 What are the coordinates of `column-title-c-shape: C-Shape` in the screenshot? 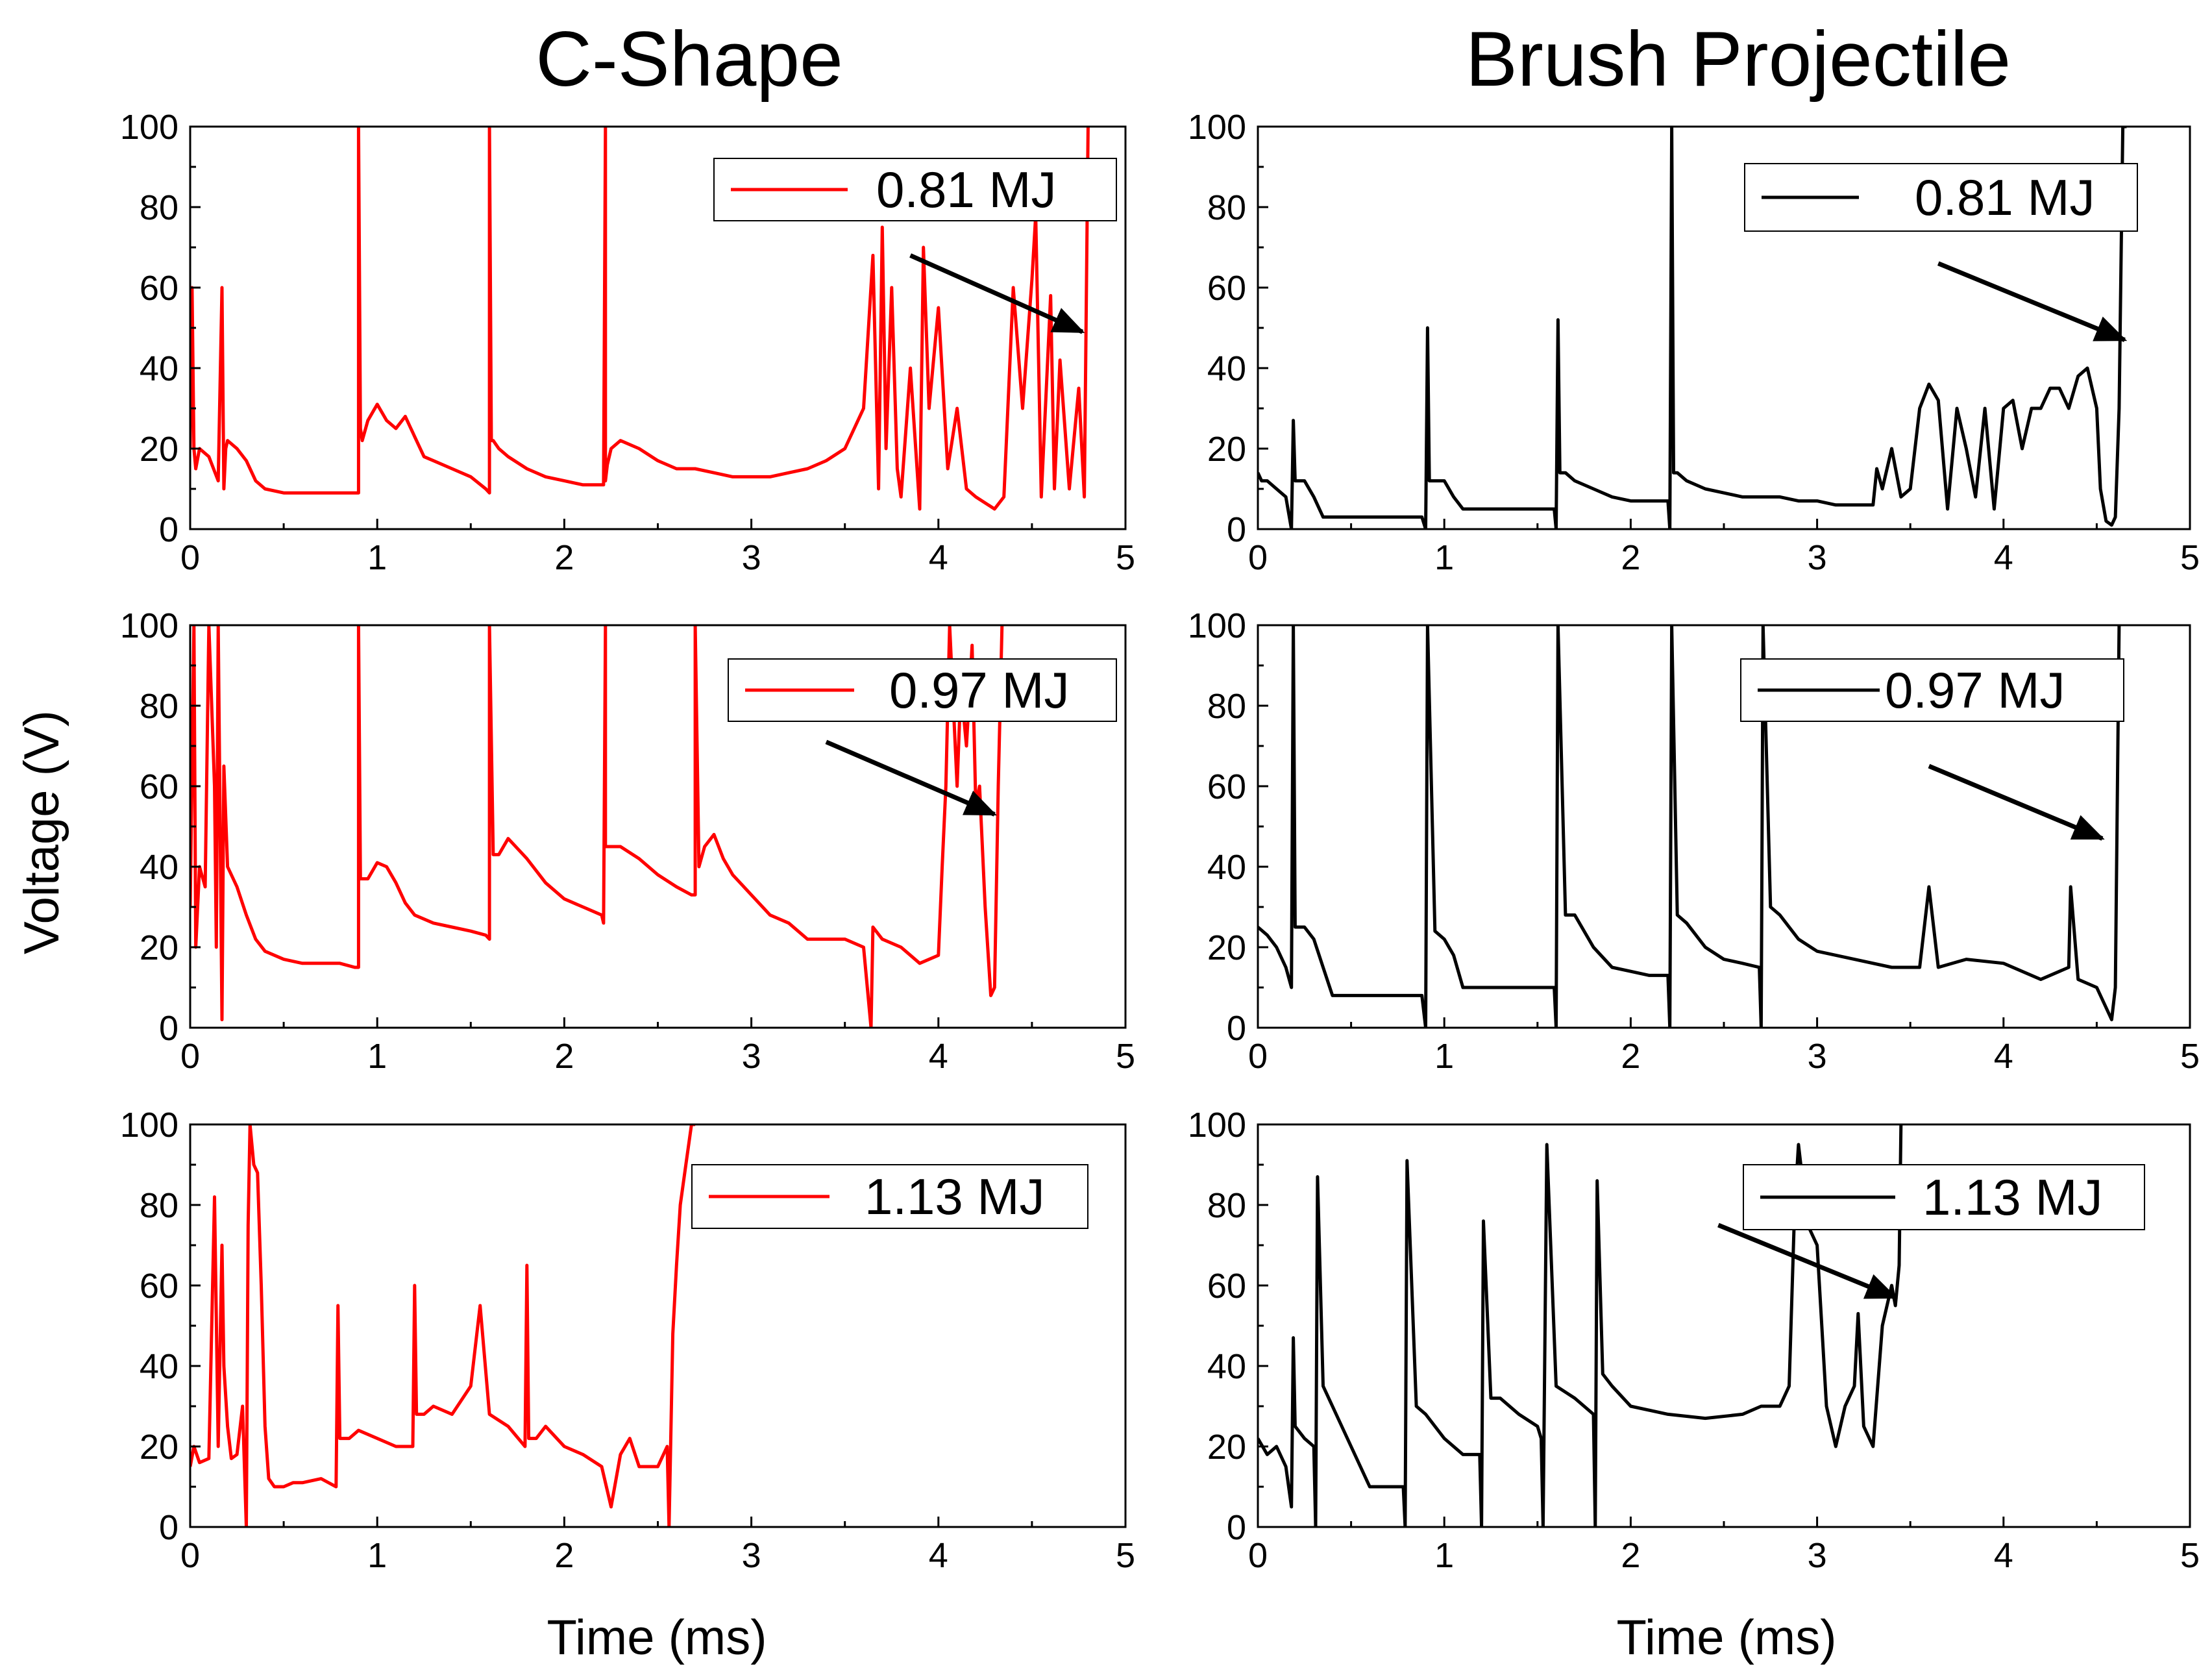 It's located at (689, 59).